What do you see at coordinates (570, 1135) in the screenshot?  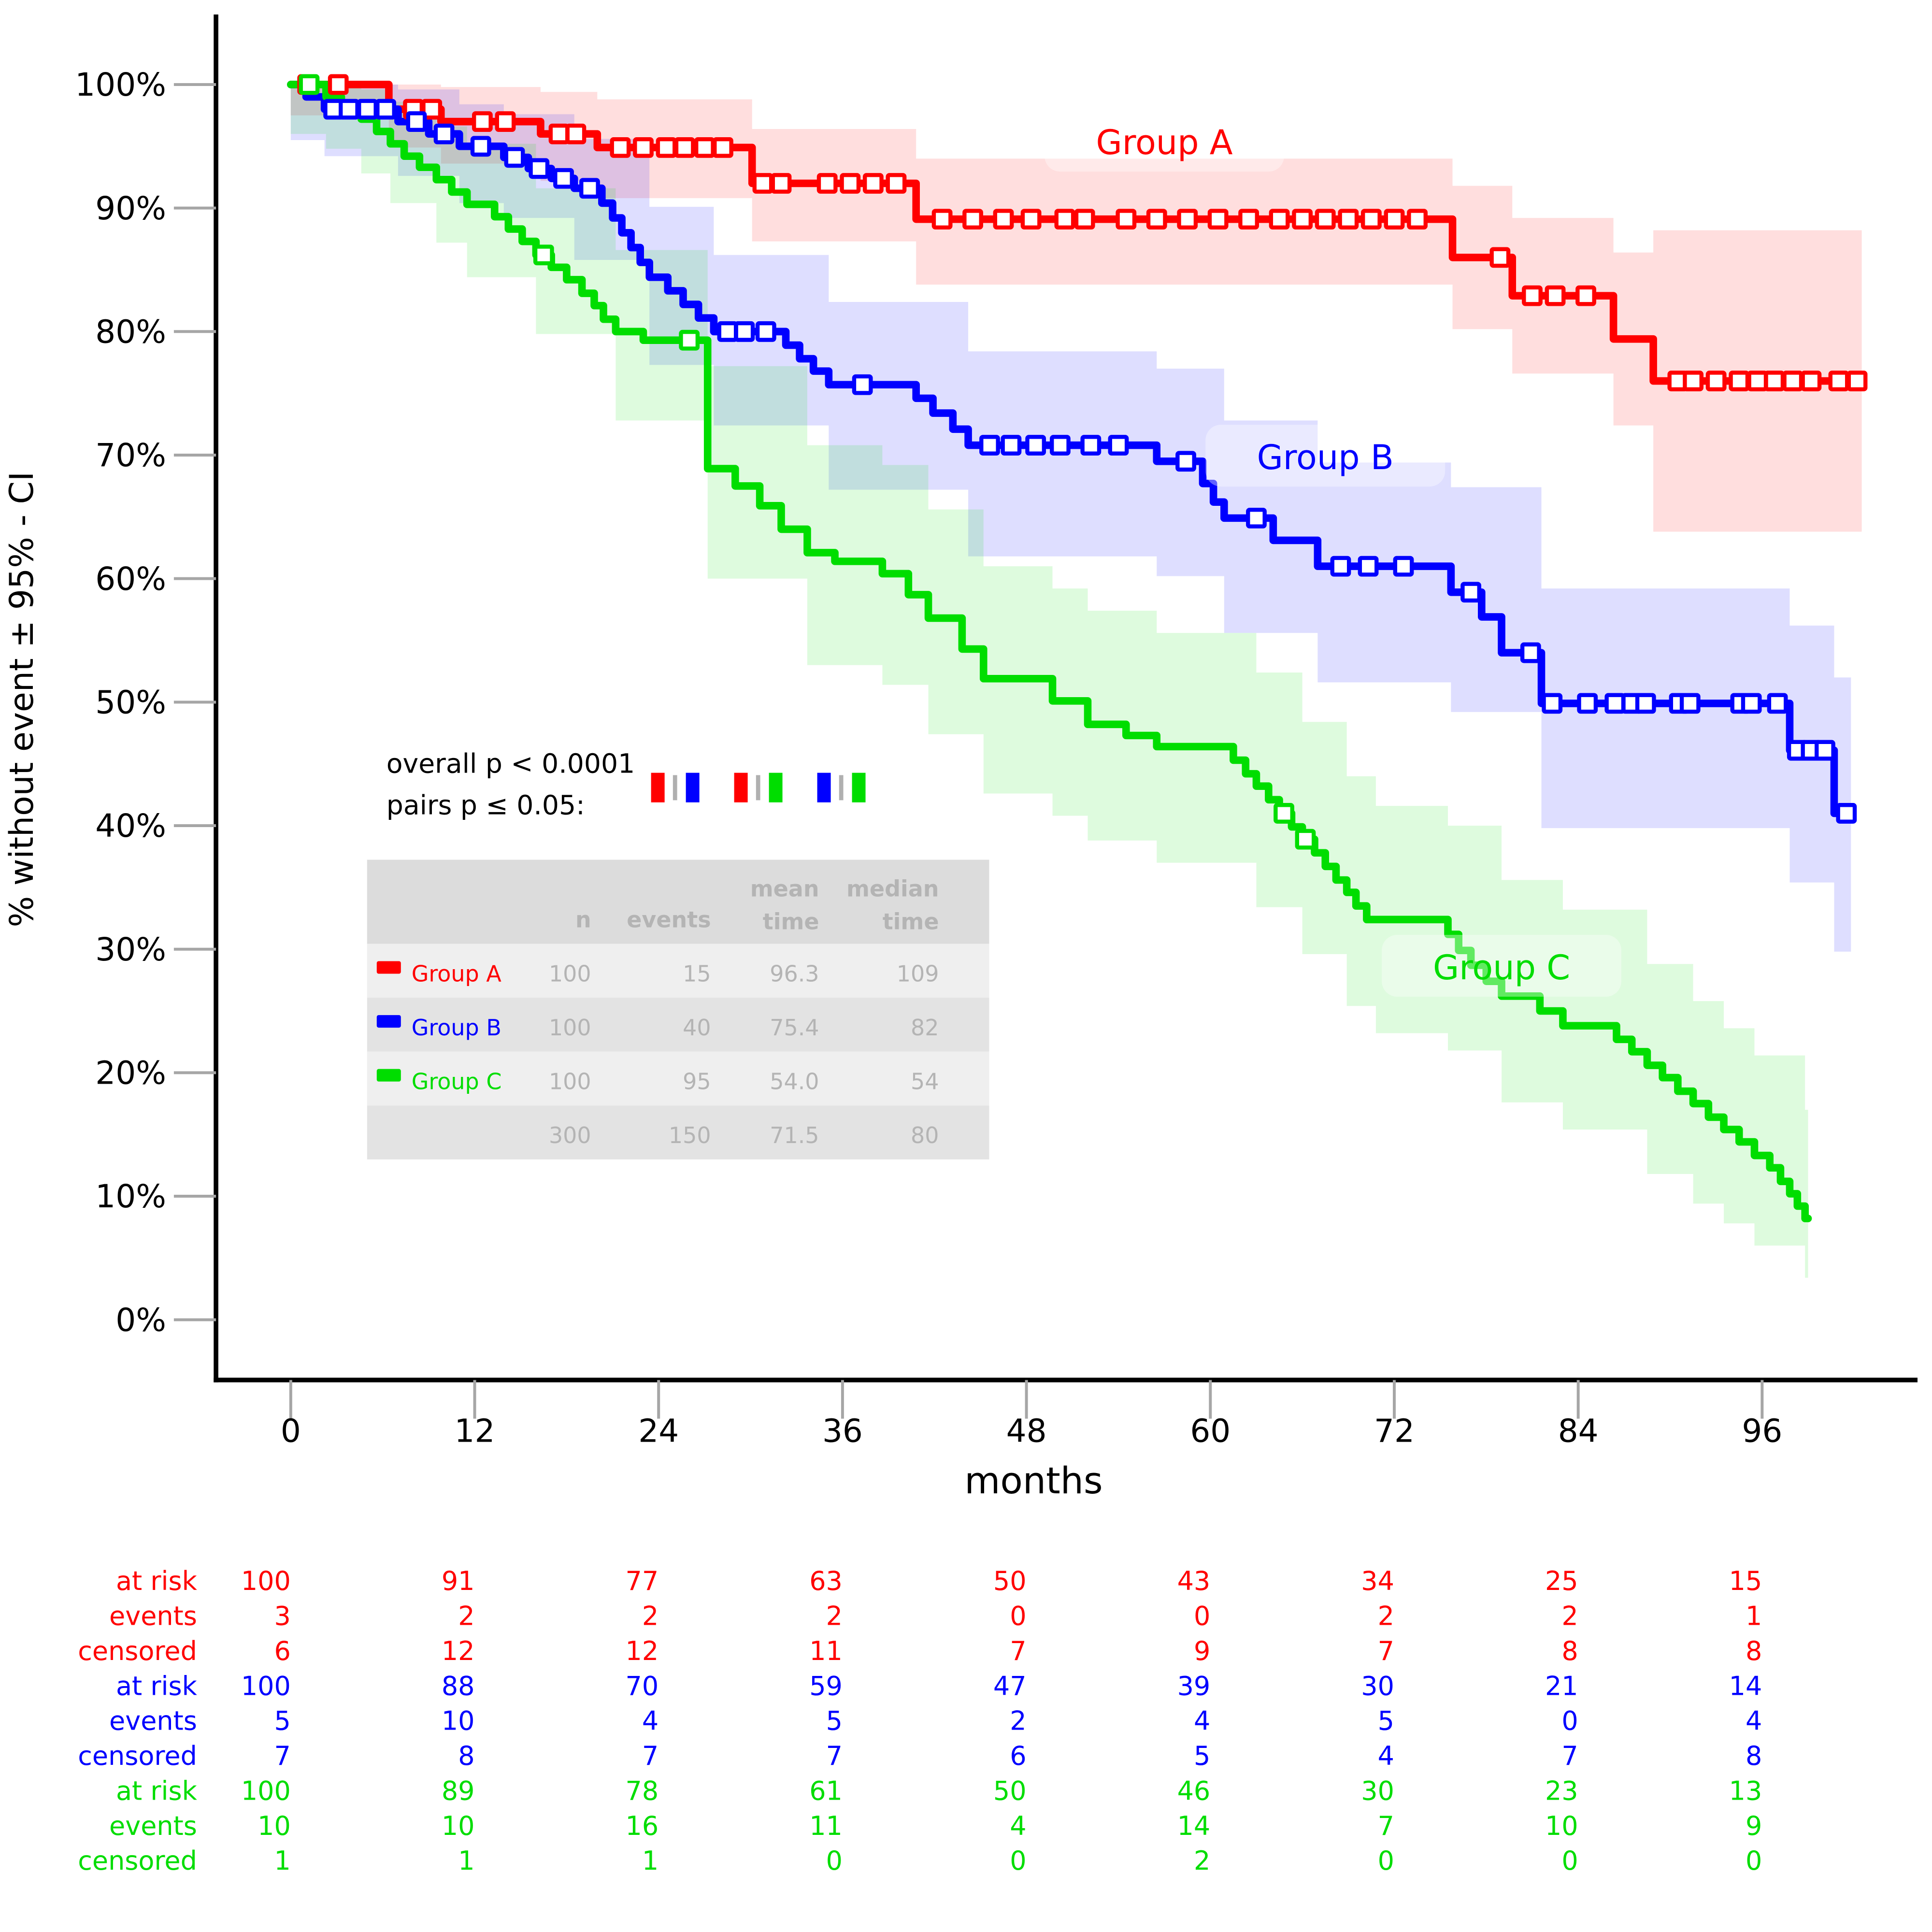 I see `summary-total-n: 300` at bounding box center [570, 1135].